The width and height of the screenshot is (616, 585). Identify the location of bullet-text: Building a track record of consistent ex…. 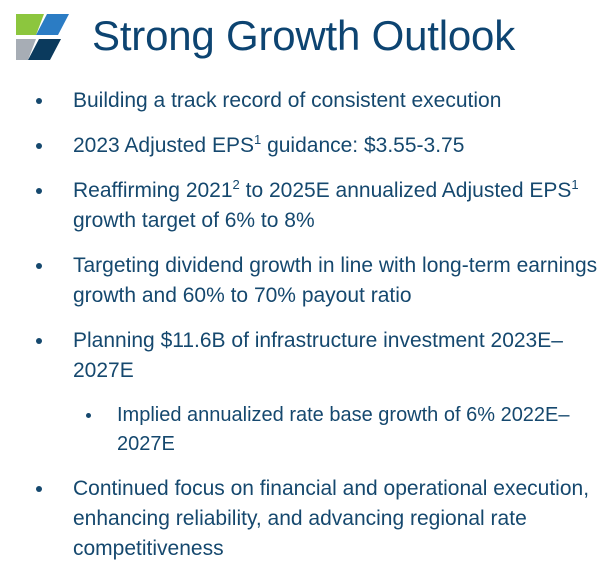
(344, 101).